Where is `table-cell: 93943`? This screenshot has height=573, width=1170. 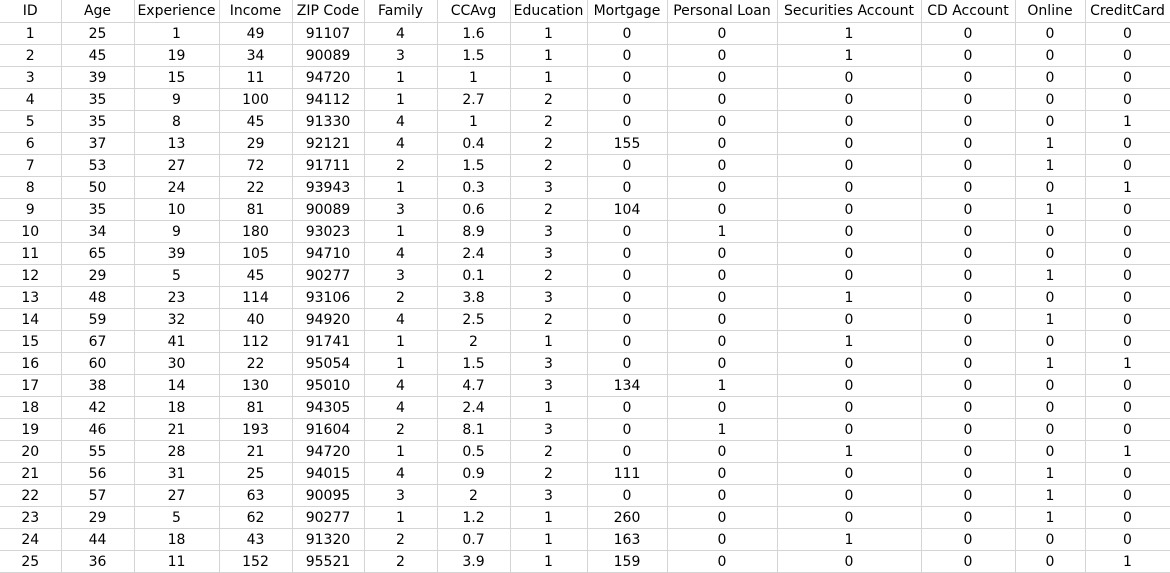
table-cell: 93943 is located at coordinates (328, 187).